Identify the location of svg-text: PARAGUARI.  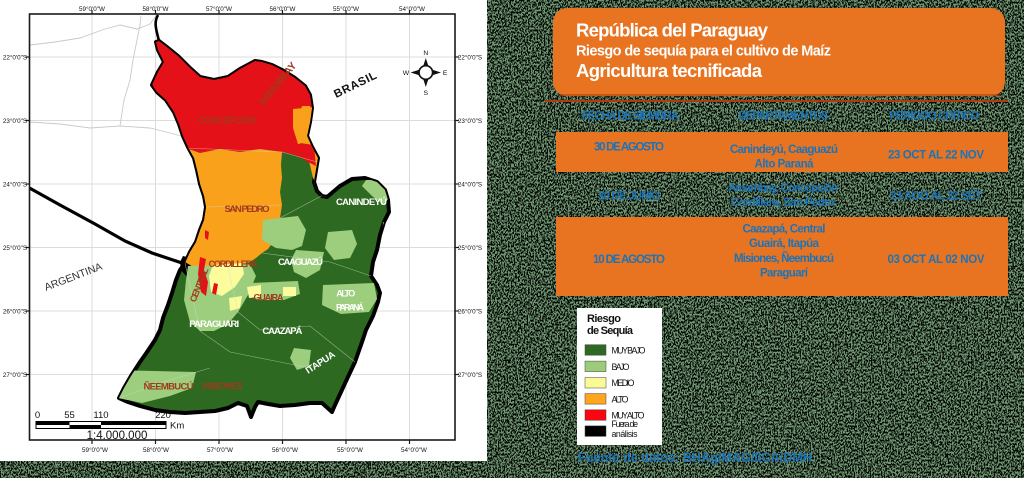
(214, 324).